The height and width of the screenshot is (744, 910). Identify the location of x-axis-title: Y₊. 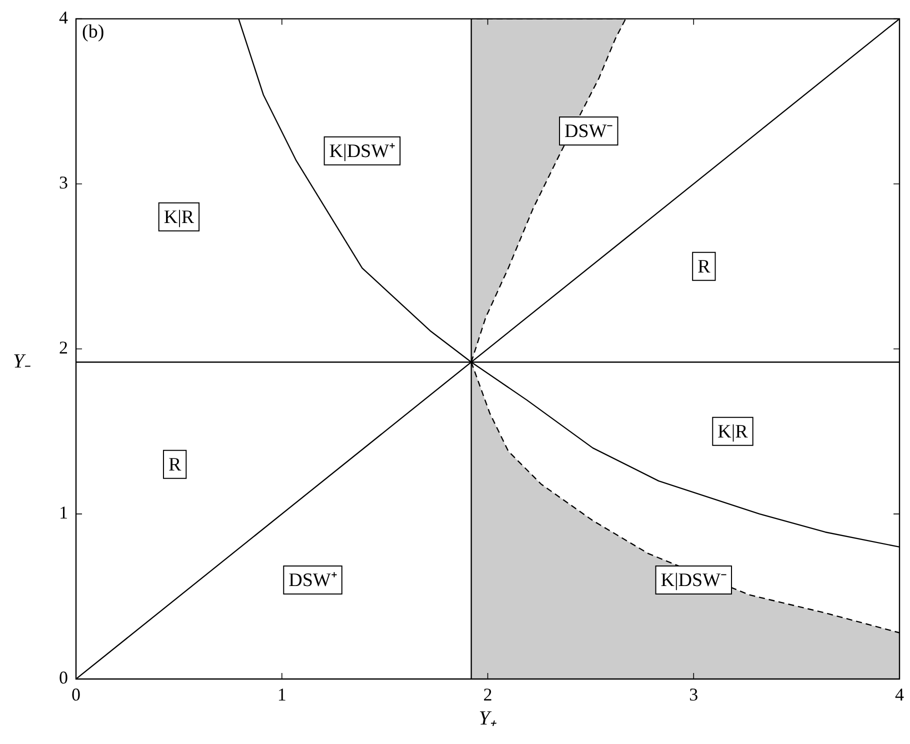
(487, 718).